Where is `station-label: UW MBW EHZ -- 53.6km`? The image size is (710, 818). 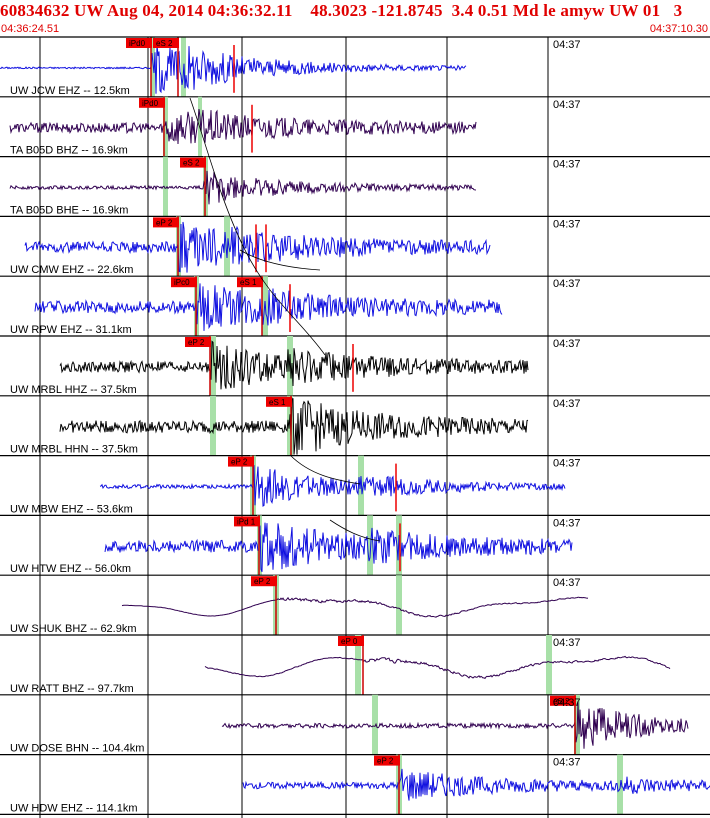
station-label: UW MBW EHZ -- 53.6km is located at coordinates (71, 509).